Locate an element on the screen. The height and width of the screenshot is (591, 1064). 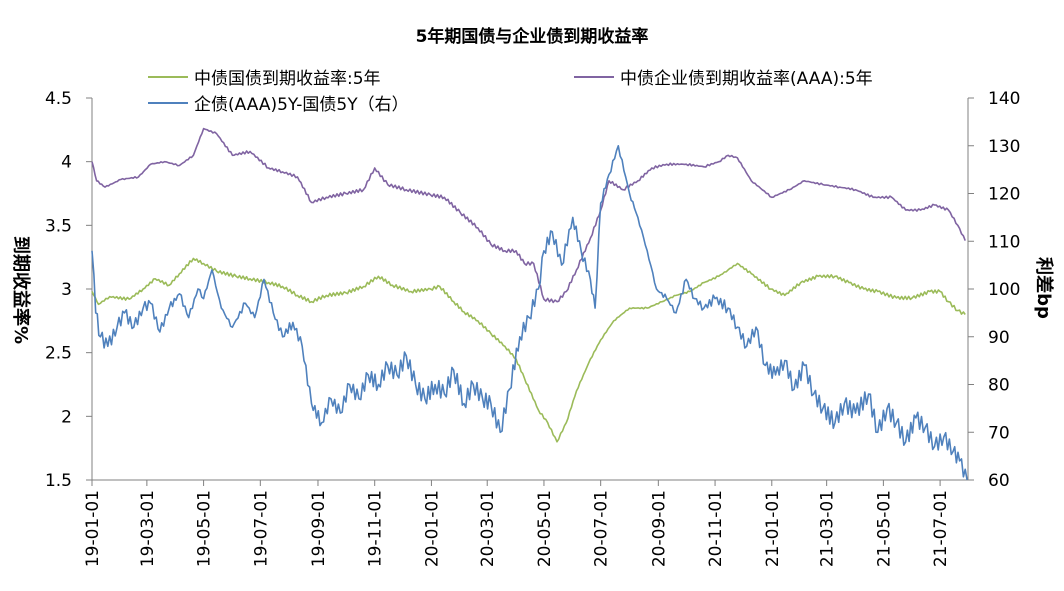
x-tick-label: 20-11-01 is located at coordinates (716, 528).